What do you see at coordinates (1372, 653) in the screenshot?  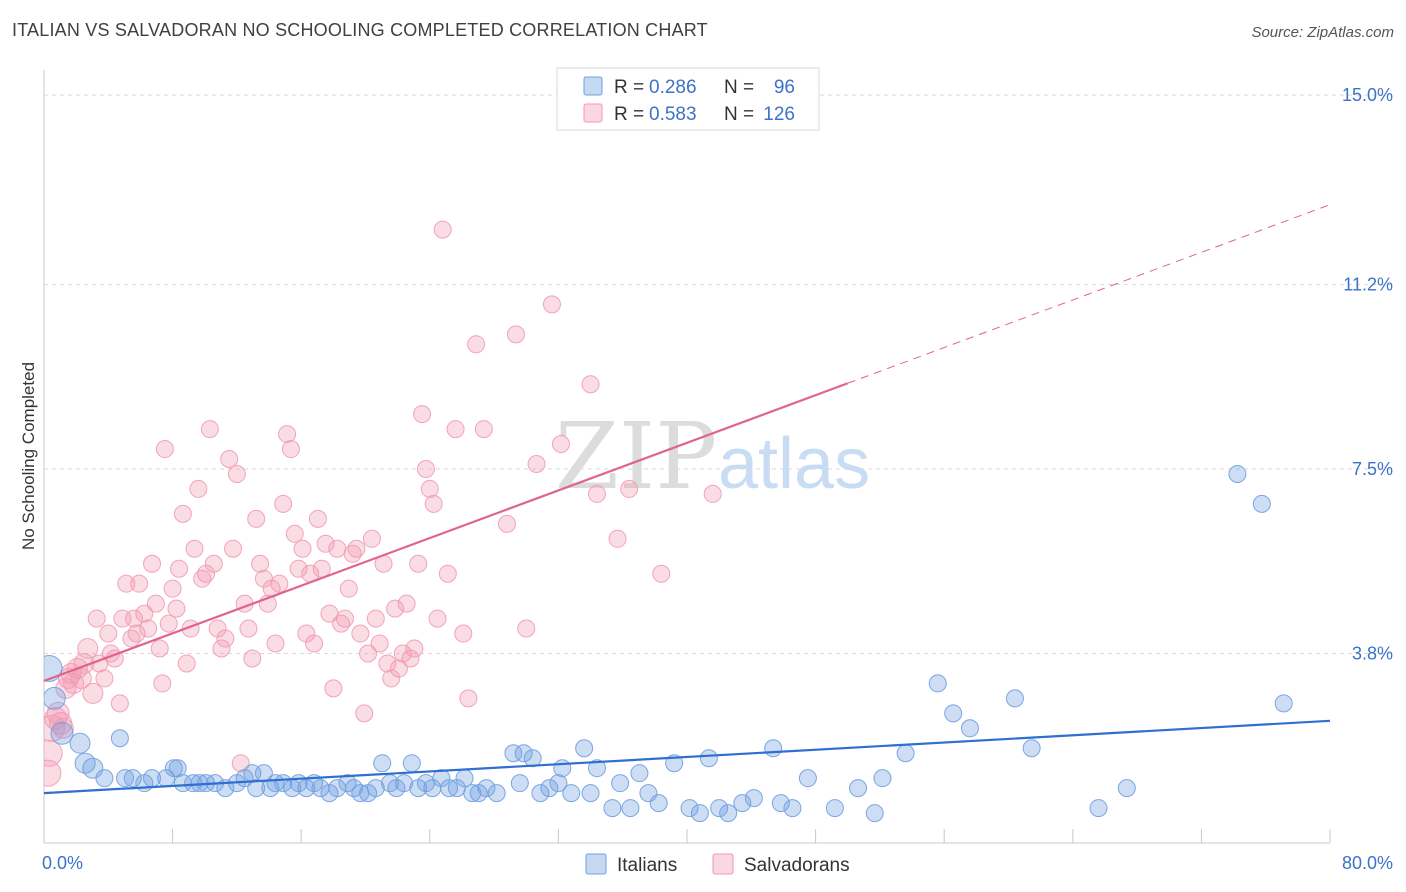 I see `y-tick-label-0: 3.8%` at bounding box center [1372, 653].